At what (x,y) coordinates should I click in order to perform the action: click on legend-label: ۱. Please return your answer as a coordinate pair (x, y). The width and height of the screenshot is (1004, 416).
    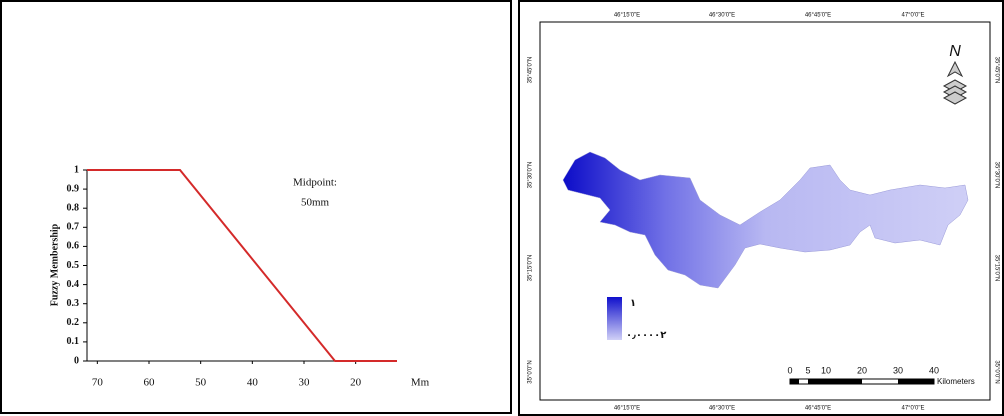
    Looking at the image, I should click on (633, 303).